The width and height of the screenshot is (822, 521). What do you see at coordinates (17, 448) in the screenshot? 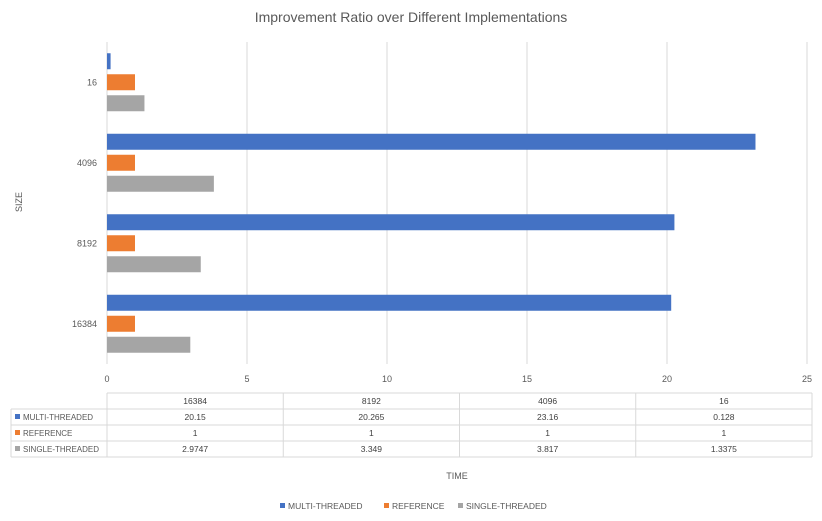
I see `table-legend-key-single-threaded` at bounding box center [17, 448].